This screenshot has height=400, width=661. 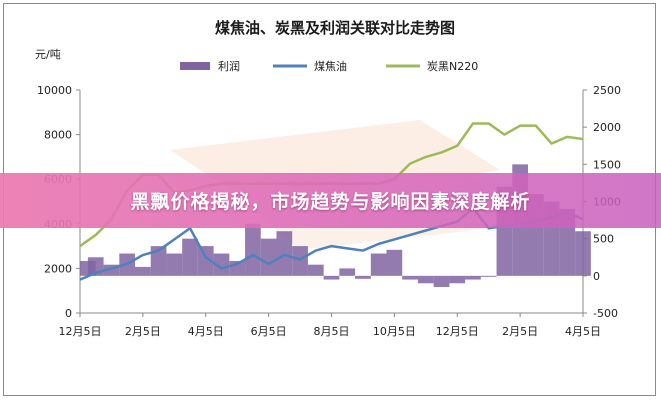 What do you see at coordinates (603, 239) in the screenshot?
I see `right-tick-label: 500` at bounding box center [603, 239].